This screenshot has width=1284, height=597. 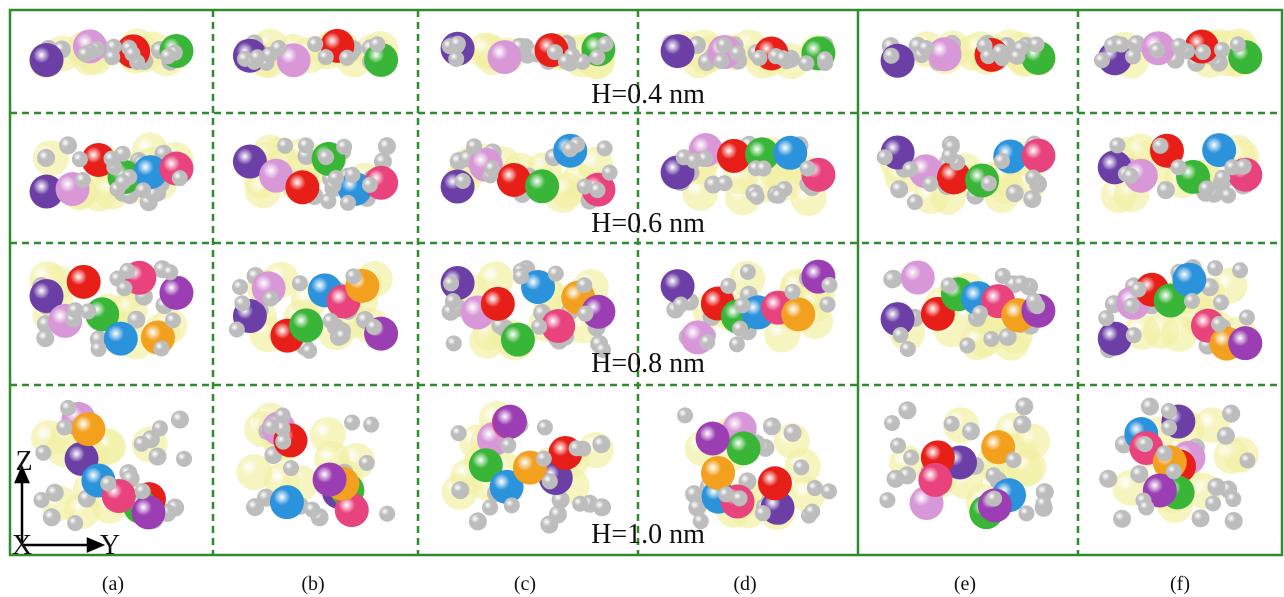 What do you see at coordinates (110, 545) in the screenshot?
I see `axis-y: Y` at bounding box center [110, 545].